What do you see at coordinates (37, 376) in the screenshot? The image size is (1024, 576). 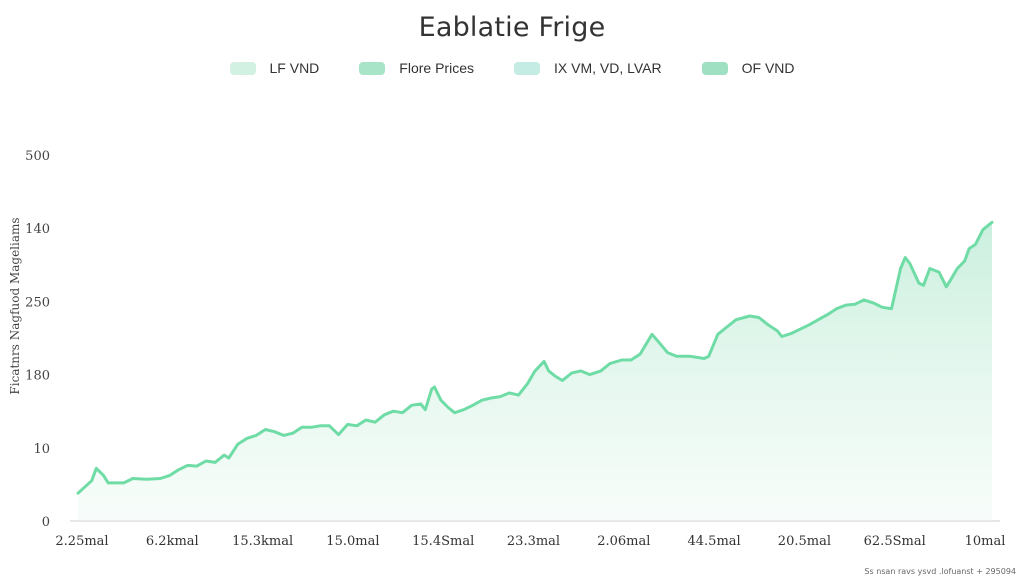 I see `y-tick-label: 180` at bounding box center [37, 376].